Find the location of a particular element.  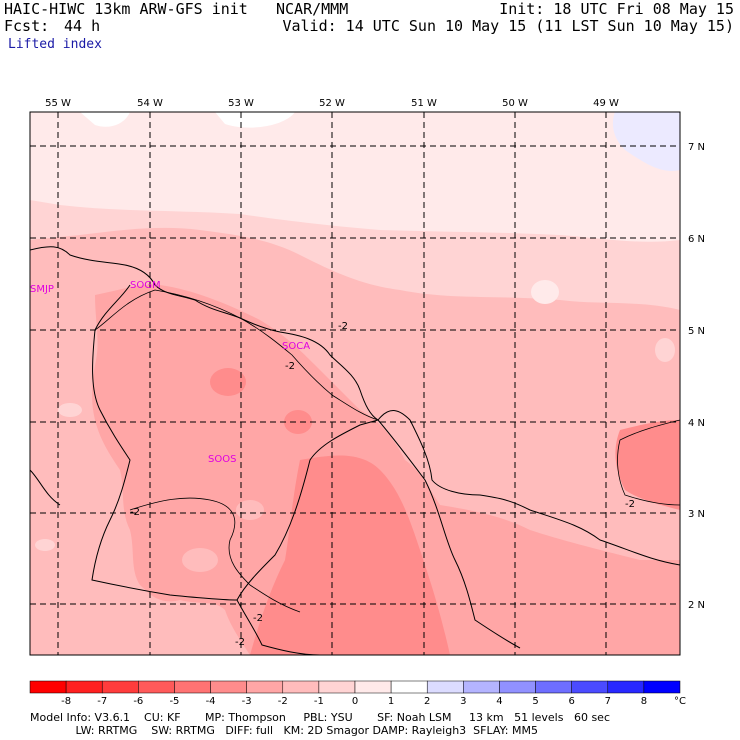

station-label: SOGM is located at coordinates (145, 285).